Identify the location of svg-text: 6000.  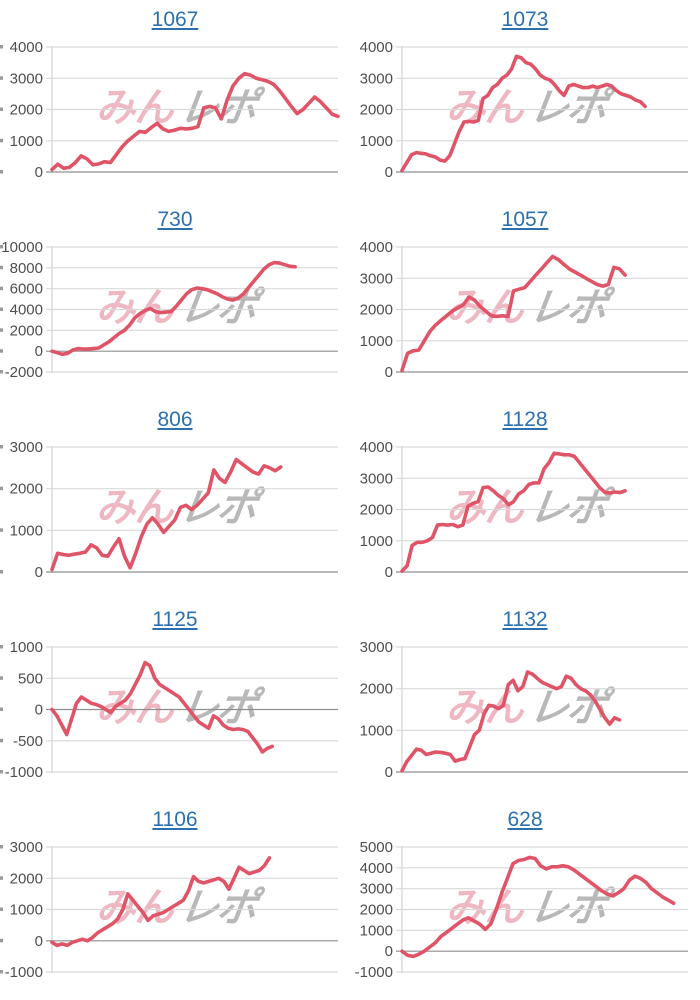
(26, 289).